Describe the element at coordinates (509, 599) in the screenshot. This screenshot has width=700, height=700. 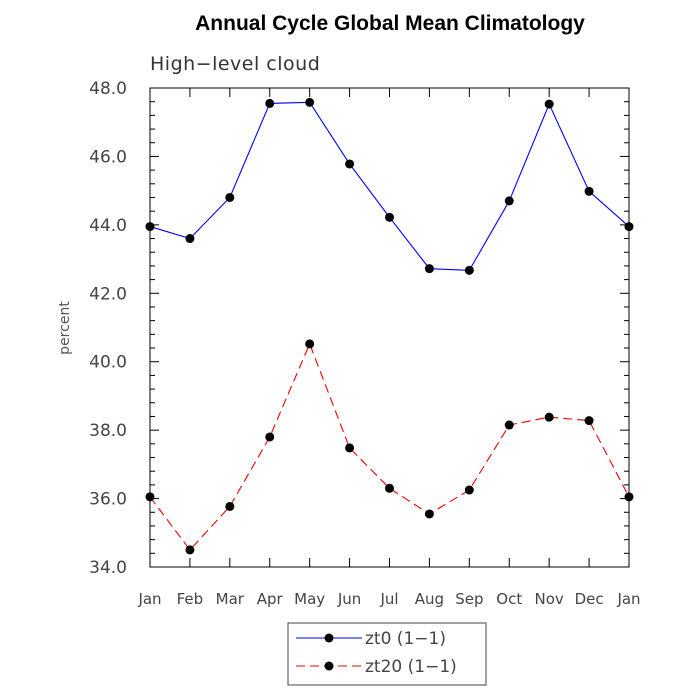
I see `x-tick-label: Oct` at that location.